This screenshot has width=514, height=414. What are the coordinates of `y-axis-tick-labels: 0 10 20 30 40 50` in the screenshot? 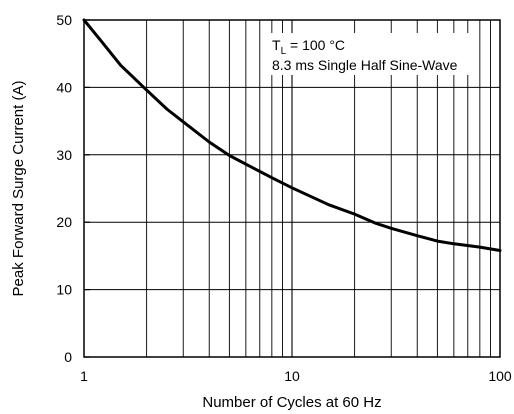 It's located at (73, 188).